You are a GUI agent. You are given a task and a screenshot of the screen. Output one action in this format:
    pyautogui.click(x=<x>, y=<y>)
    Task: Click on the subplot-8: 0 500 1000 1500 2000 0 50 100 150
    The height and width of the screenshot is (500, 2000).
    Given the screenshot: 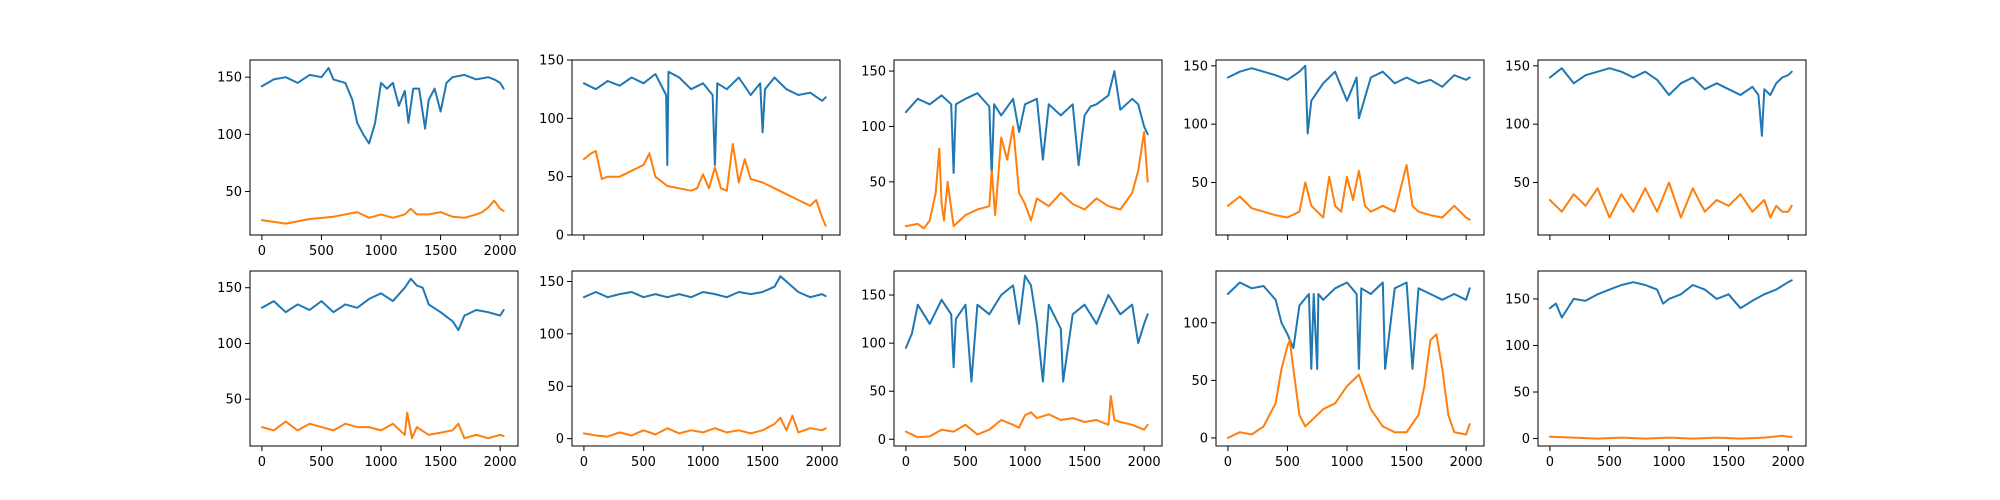 What is the action you would take?
    pyautogui.click(x=1012, y=370)
    